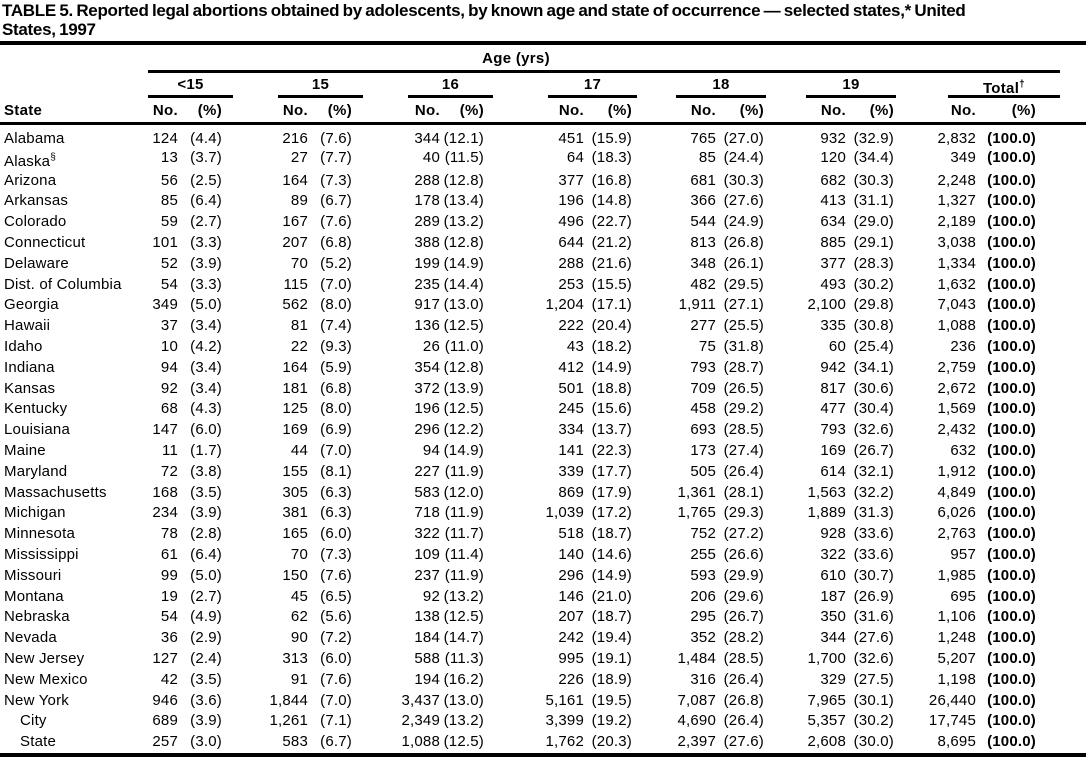  What do you see at coordinates (571, 284) in the screenshot?
I see `no-cell: 253` at bounding box center [571, 284].